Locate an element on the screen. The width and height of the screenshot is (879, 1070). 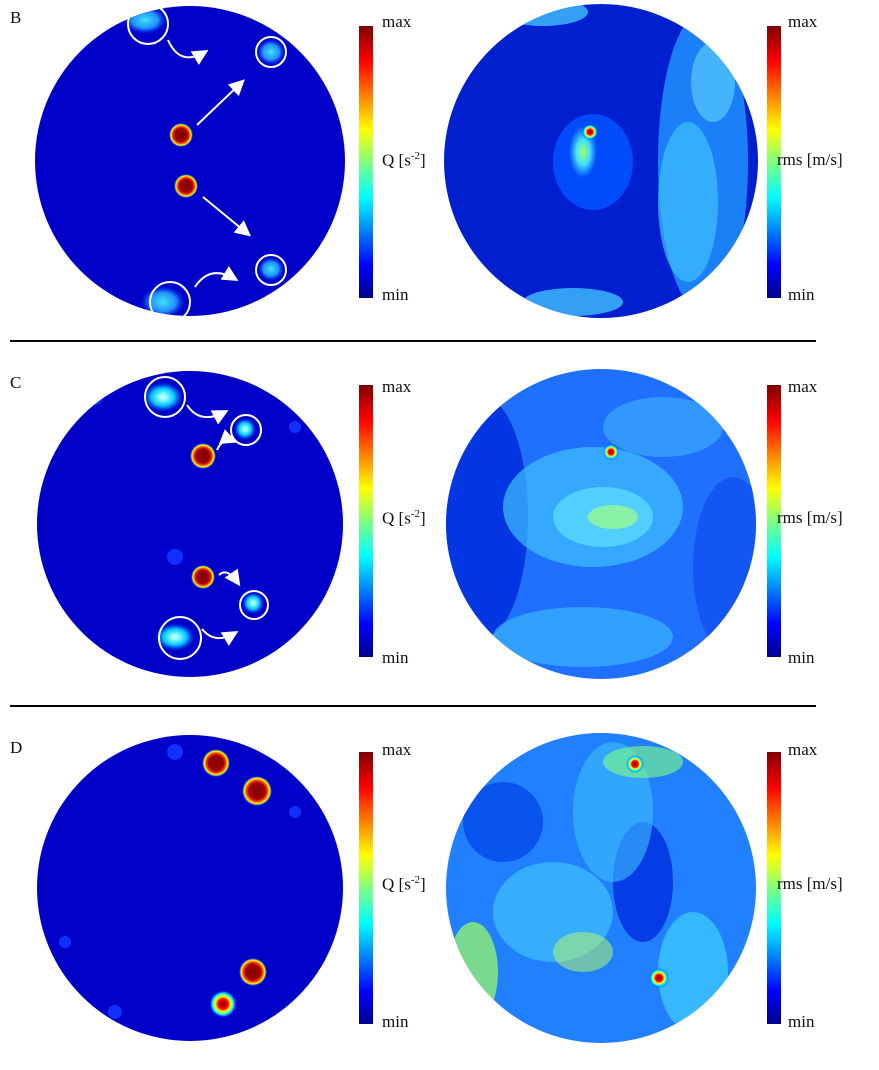
panel-letter: B is located at coordinates (16, 17).